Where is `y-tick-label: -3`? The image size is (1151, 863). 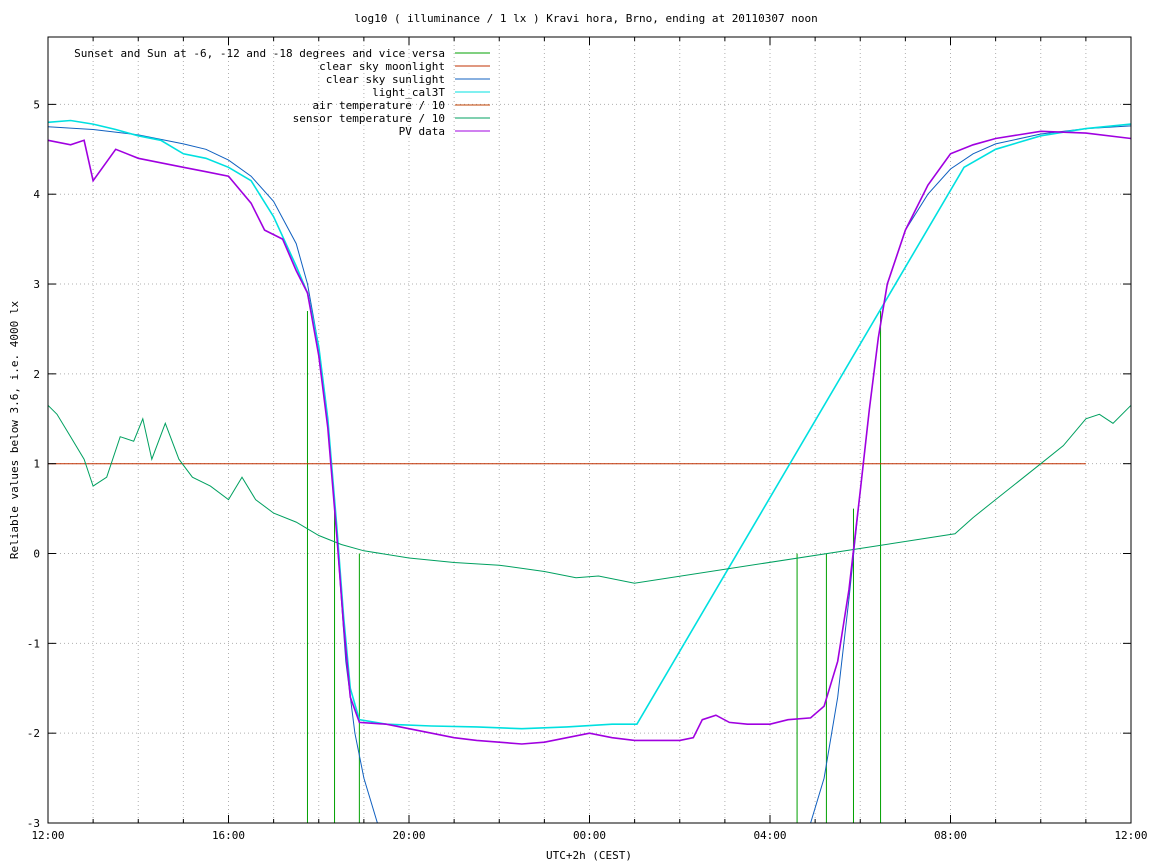
y-tick-label: -3 is located at coordinates (33, 823).